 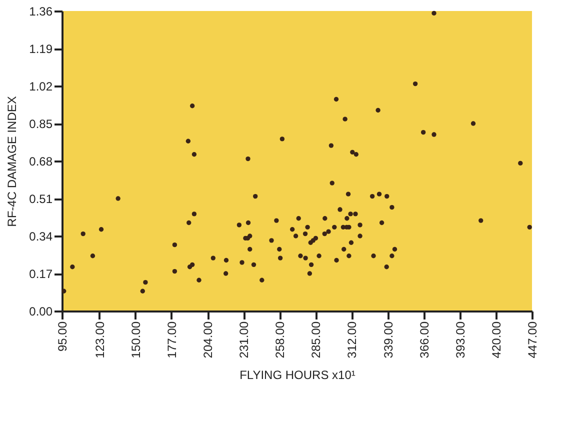 I want to click on x-tick-label: 366.00, so click(x=424, y=339).